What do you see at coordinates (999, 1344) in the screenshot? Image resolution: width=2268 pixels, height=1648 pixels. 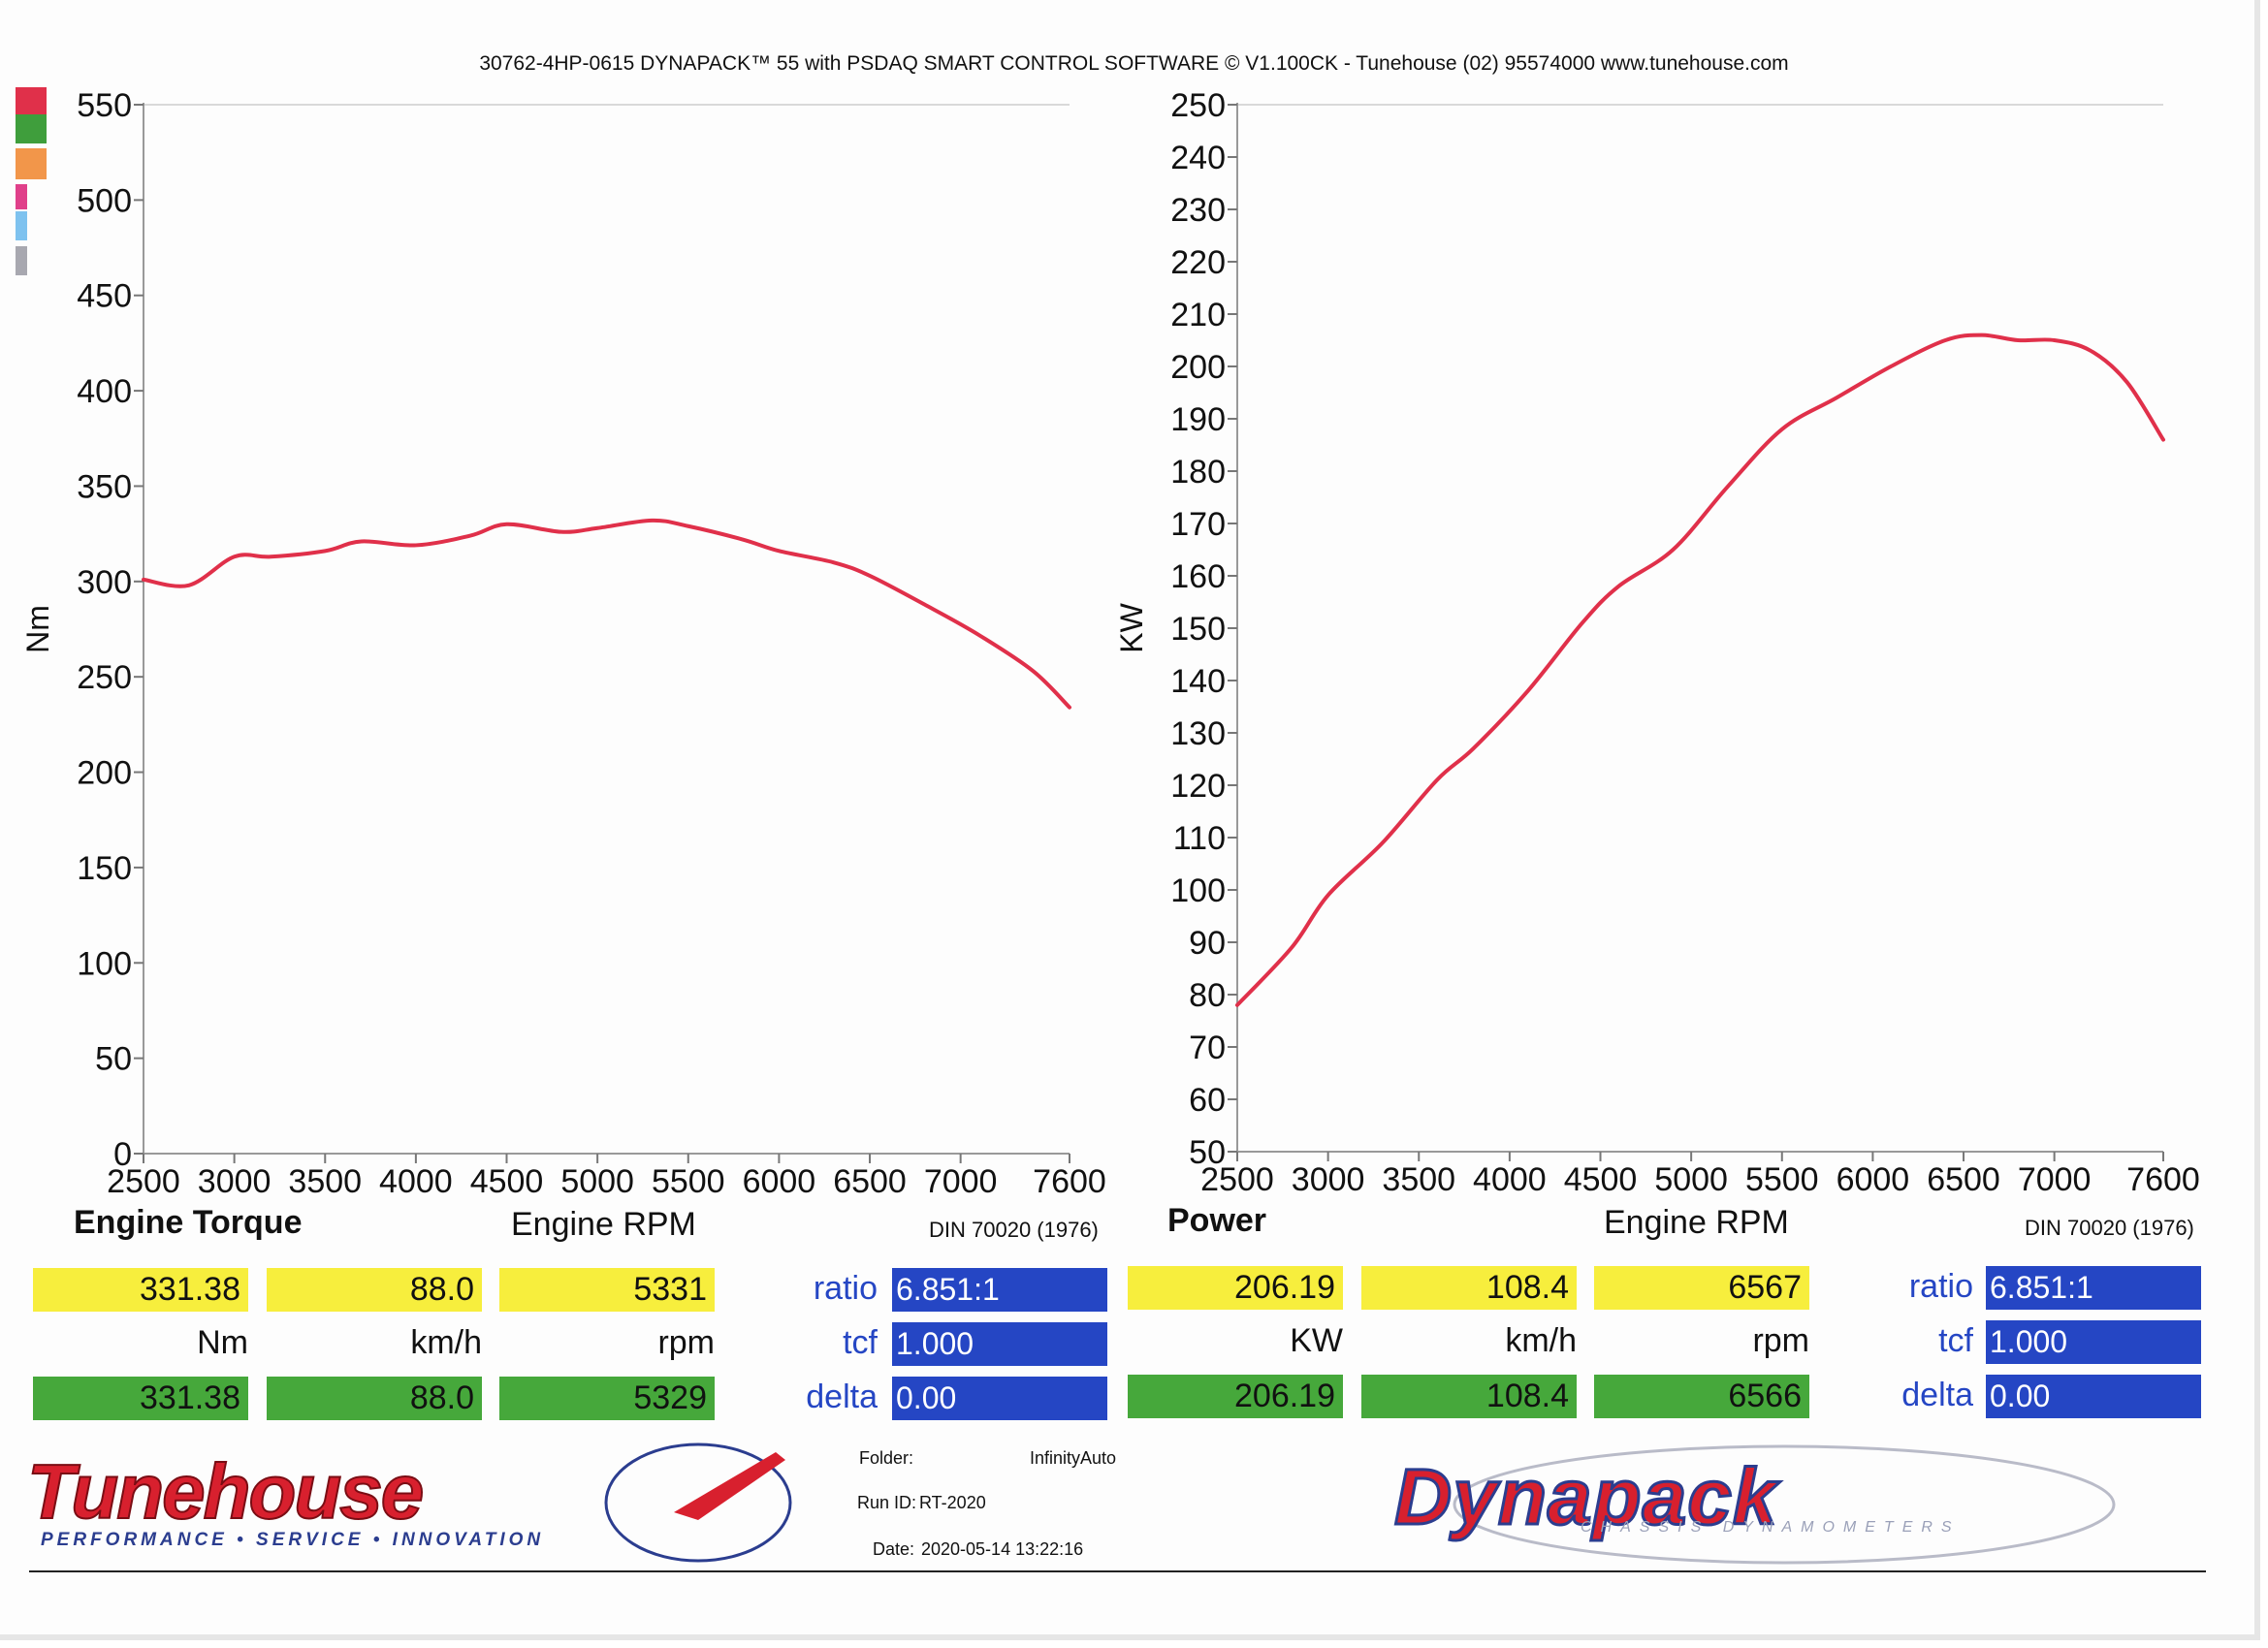 I see `tcf-value: 1.000` at bounding box center [999, 1344].